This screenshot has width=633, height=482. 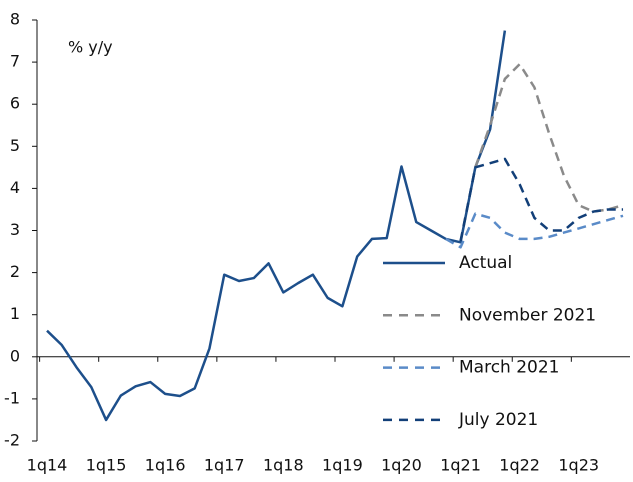 What do you see at coordinates (165, 465) in the screenshot?
I see `x-tick-label: 1q16` at bounding box center [165, 465].